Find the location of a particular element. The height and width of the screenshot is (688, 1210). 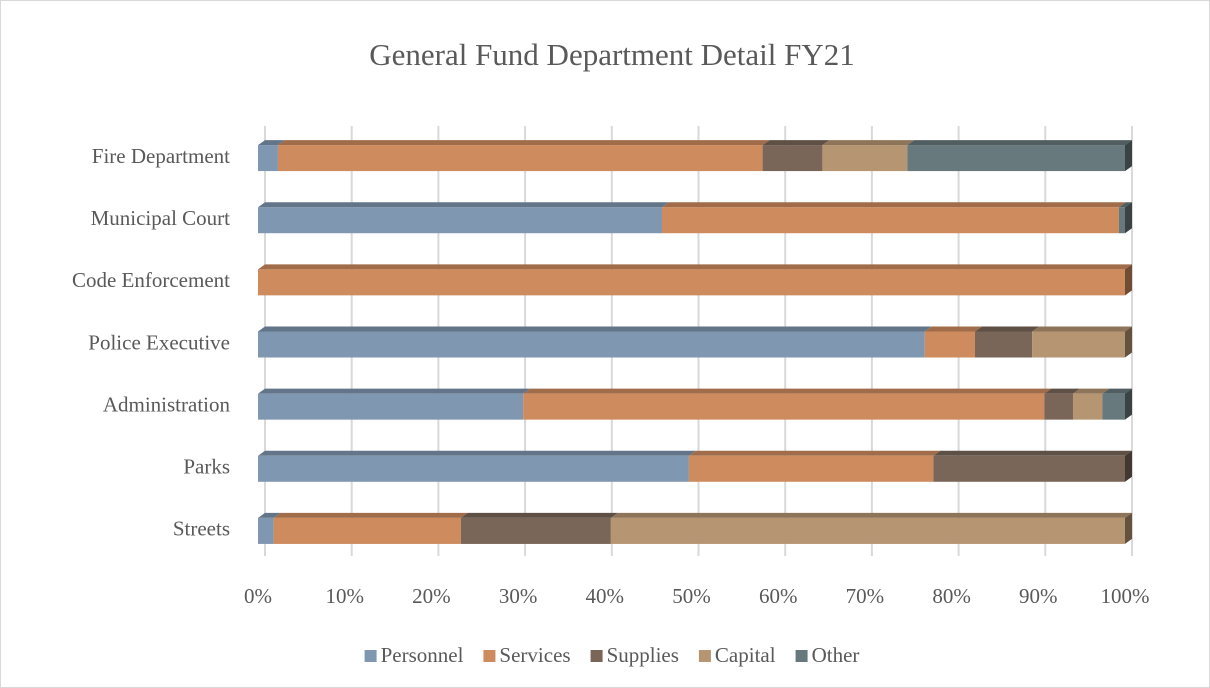

y-tick-label: Municipal Court is located at coordinates (161, 218).